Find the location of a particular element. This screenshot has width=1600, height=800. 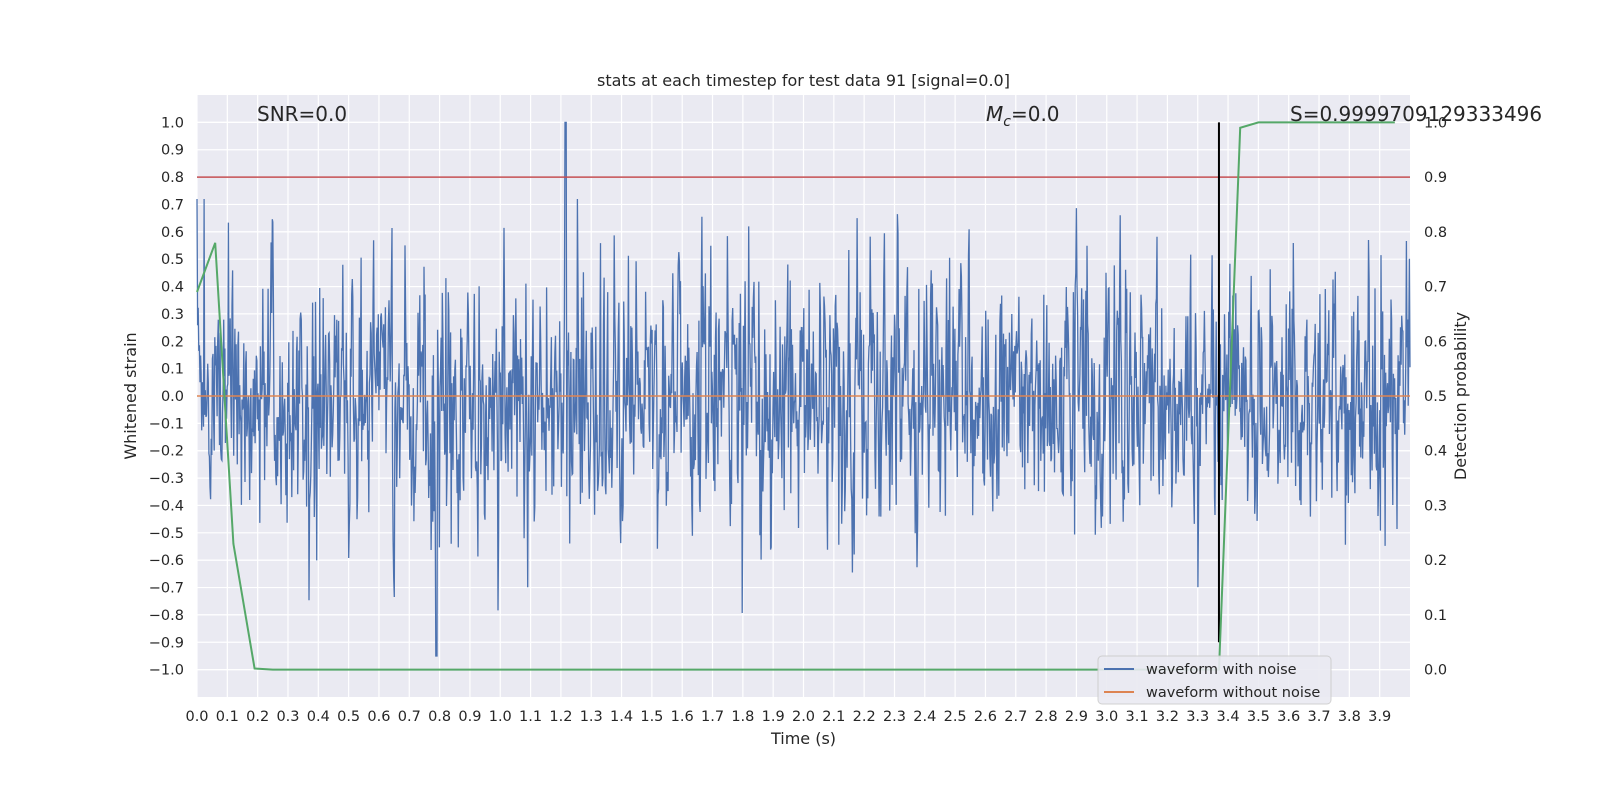

y-tick-label: 0.4 is located at coordinates (172, 288).